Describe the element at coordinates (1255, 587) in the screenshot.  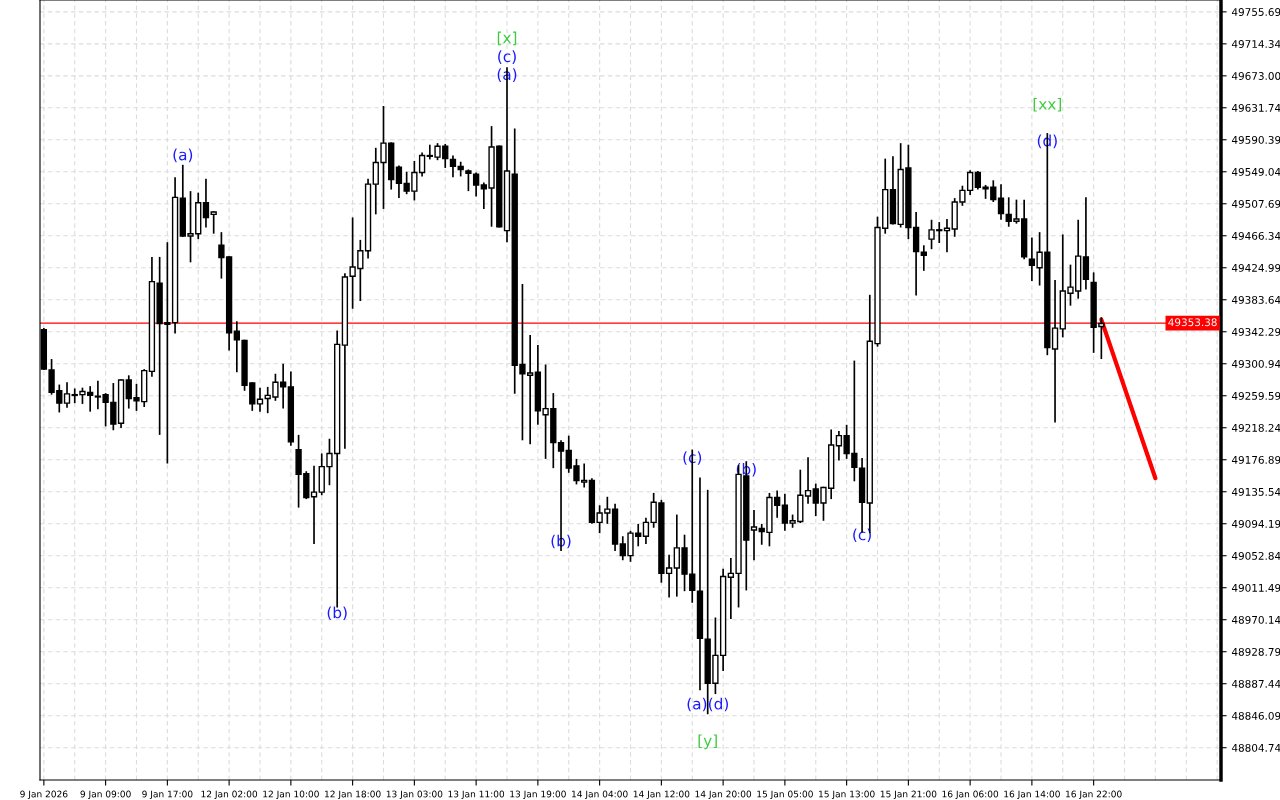
I see `y-tick-label: 49011.49` at that location.